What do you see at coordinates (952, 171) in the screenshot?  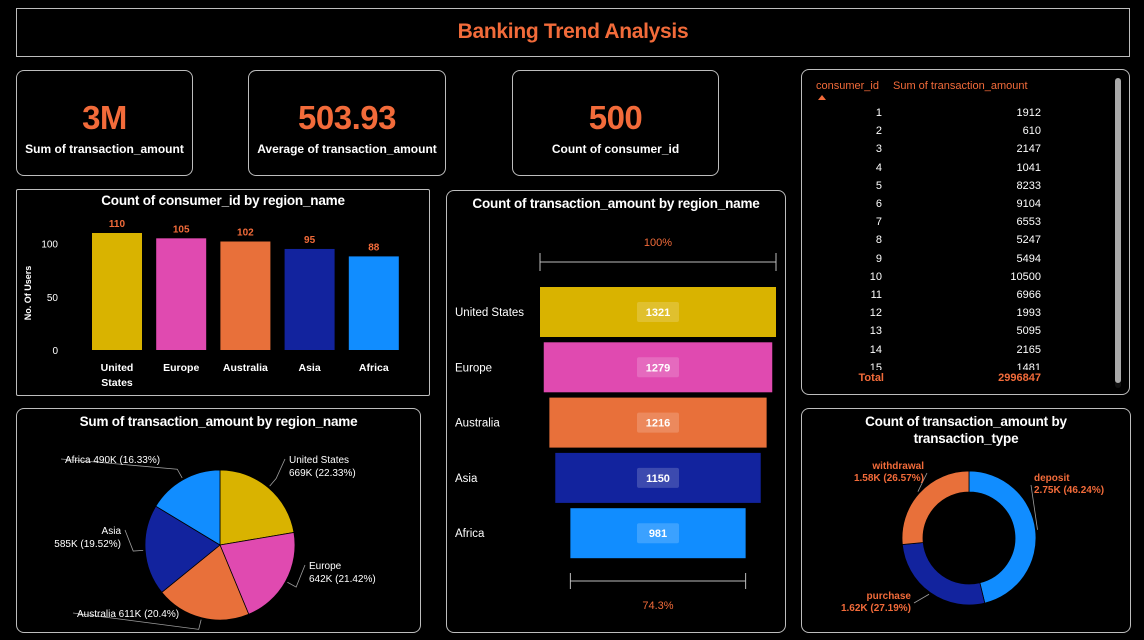 I see `table-row: 4 1041` at bounding box center [952, 171].